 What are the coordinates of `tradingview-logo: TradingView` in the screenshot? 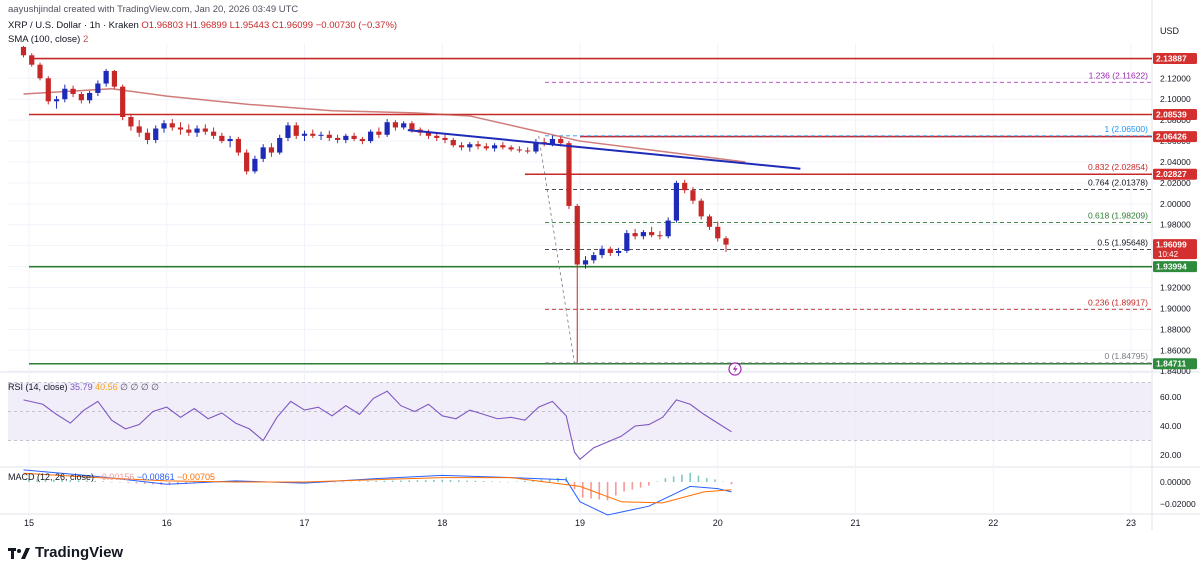 It's located at (65, 552).